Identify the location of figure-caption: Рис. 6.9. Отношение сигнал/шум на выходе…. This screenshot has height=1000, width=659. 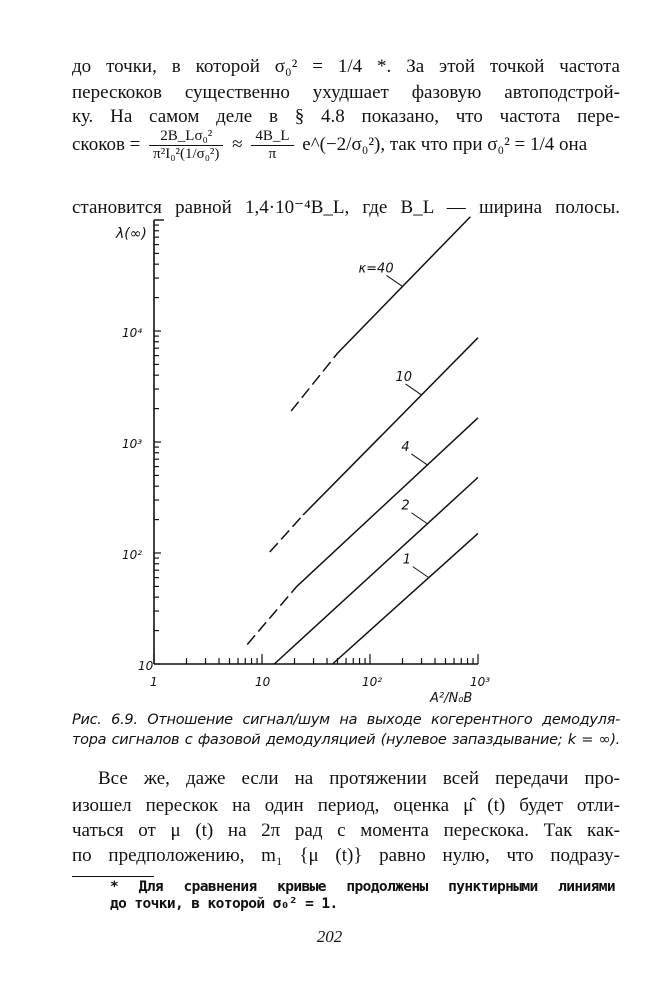
(346, 720).